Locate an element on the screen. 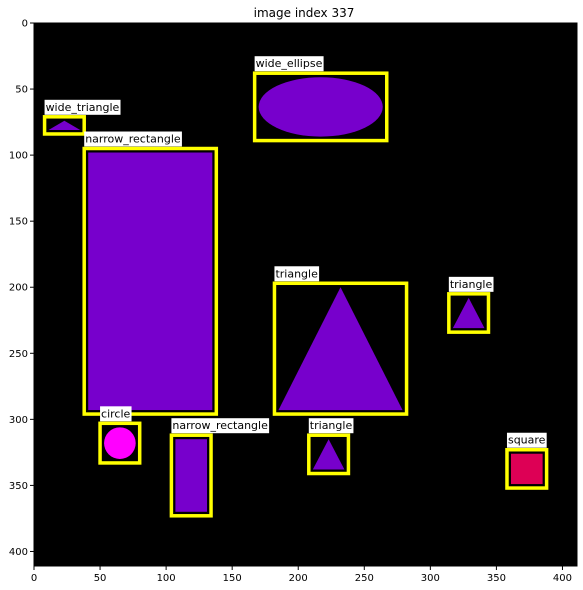  x-tick-label: 250 is located at coordinates (364, 578).